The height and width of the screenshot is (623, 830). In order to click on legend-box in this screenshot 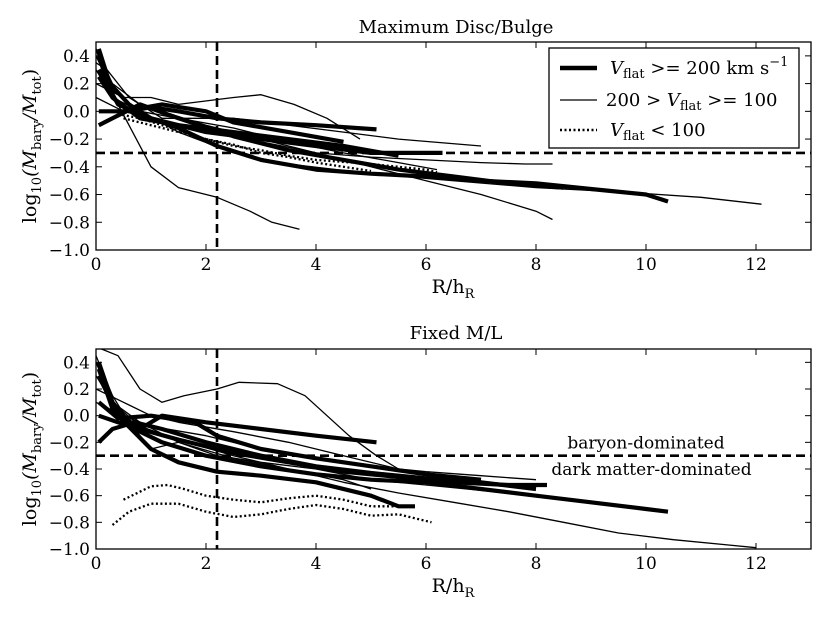, I will do `click(674, 98)`.